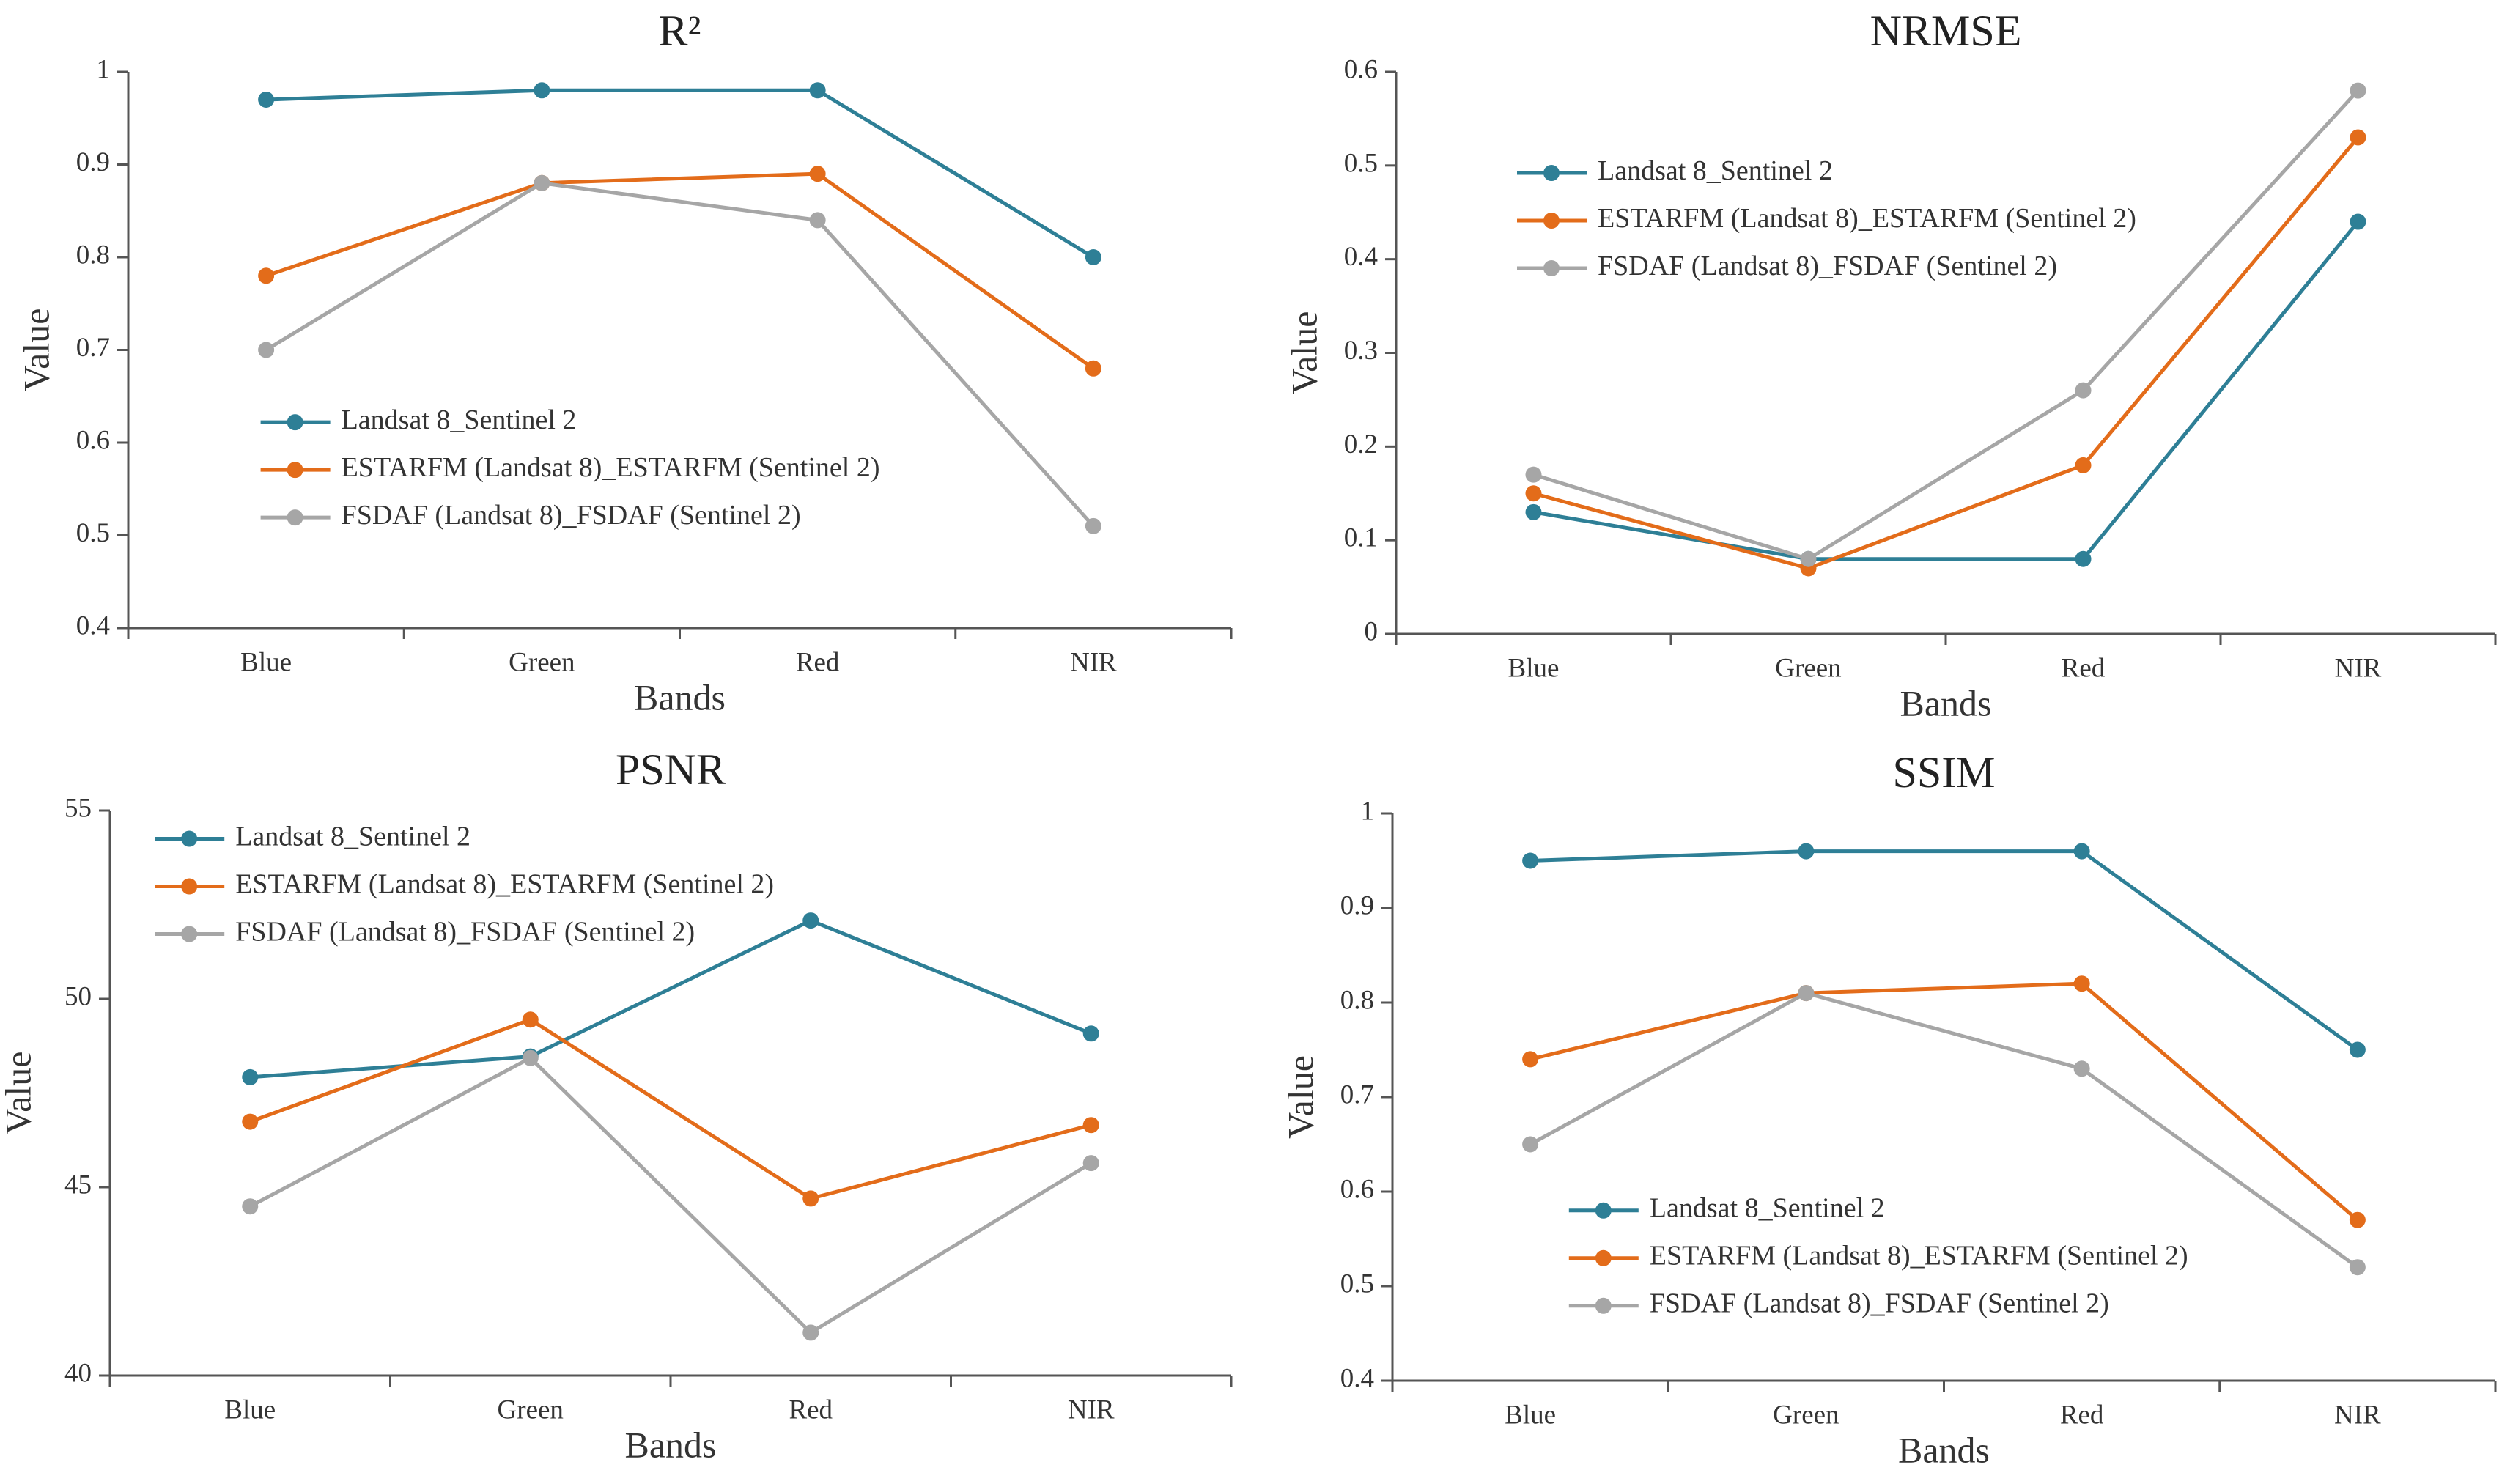  What do you see at coordinates (78, 1185) in the screenshot?
I see `y-tick-label: 45` at bounding box center [78, 1185].